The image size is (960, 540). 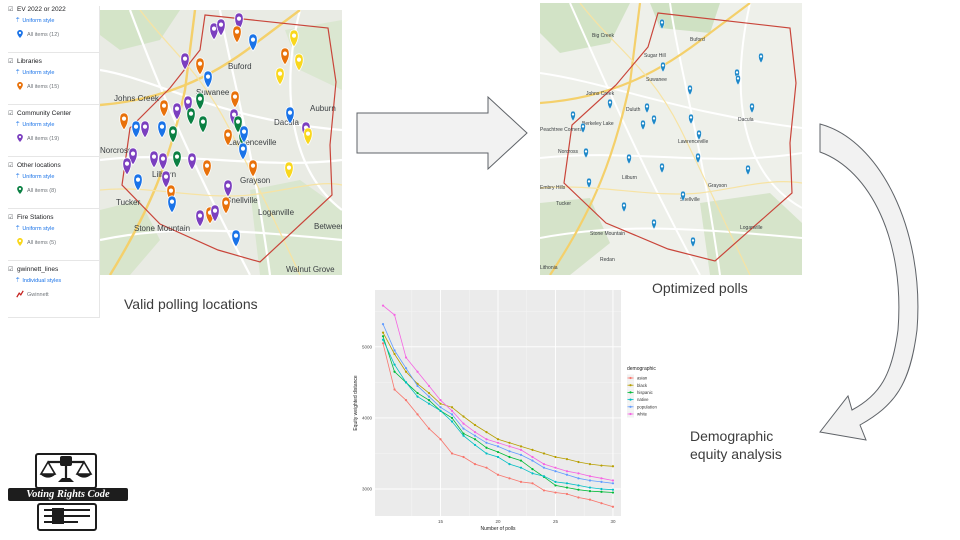 What do you see at coordinates (656, 80) in the screenshot?
I see `place-label: Suwanee` at bounding box center [656, 80].